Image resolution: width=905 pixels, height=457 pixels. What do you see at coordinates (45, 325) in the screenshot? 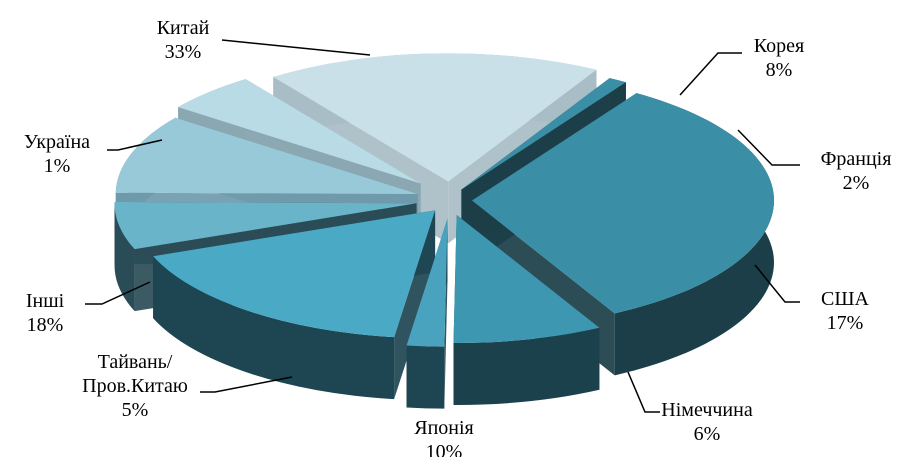
I see `slice-value-7: 18%` at bounding box center [45, 325].